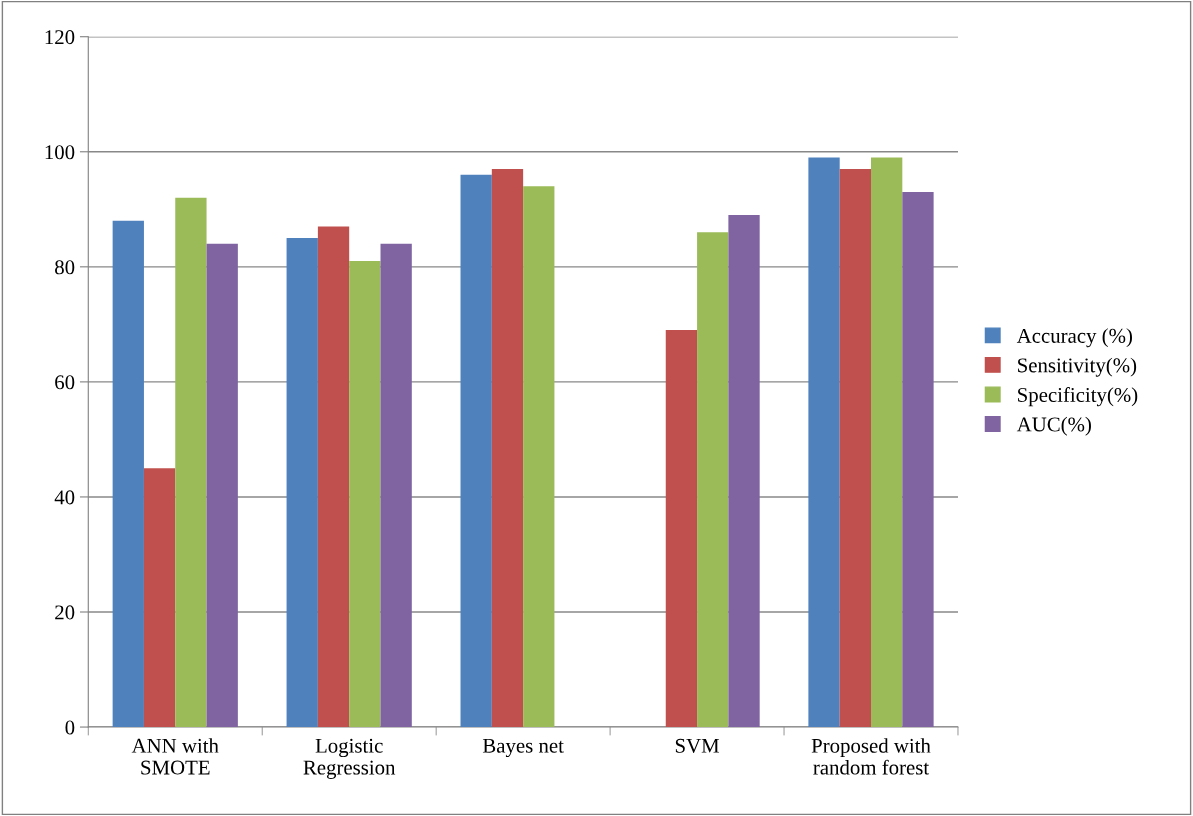  I want to click on x-tick-label: Proposed with random forest, so click(871, 756).